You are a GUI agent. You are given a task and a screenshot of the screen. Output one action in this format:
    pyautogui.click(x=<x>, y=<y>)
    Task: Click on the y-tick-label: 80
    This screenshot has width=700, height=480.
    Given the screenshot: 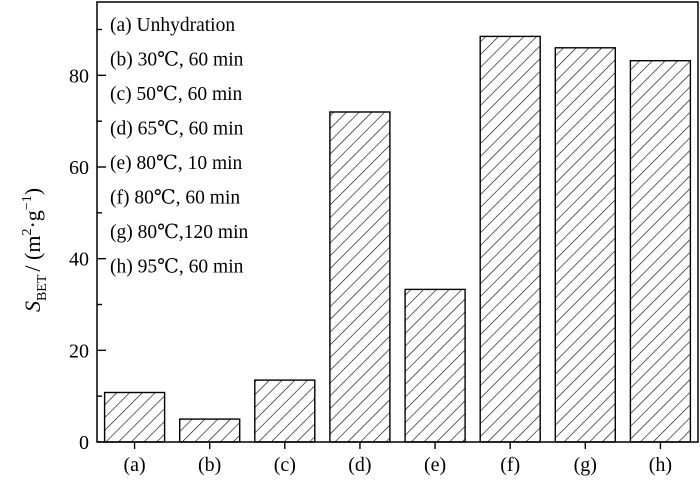 What is the action you would take?
    pyautogui.click(x=79, y=76)
    